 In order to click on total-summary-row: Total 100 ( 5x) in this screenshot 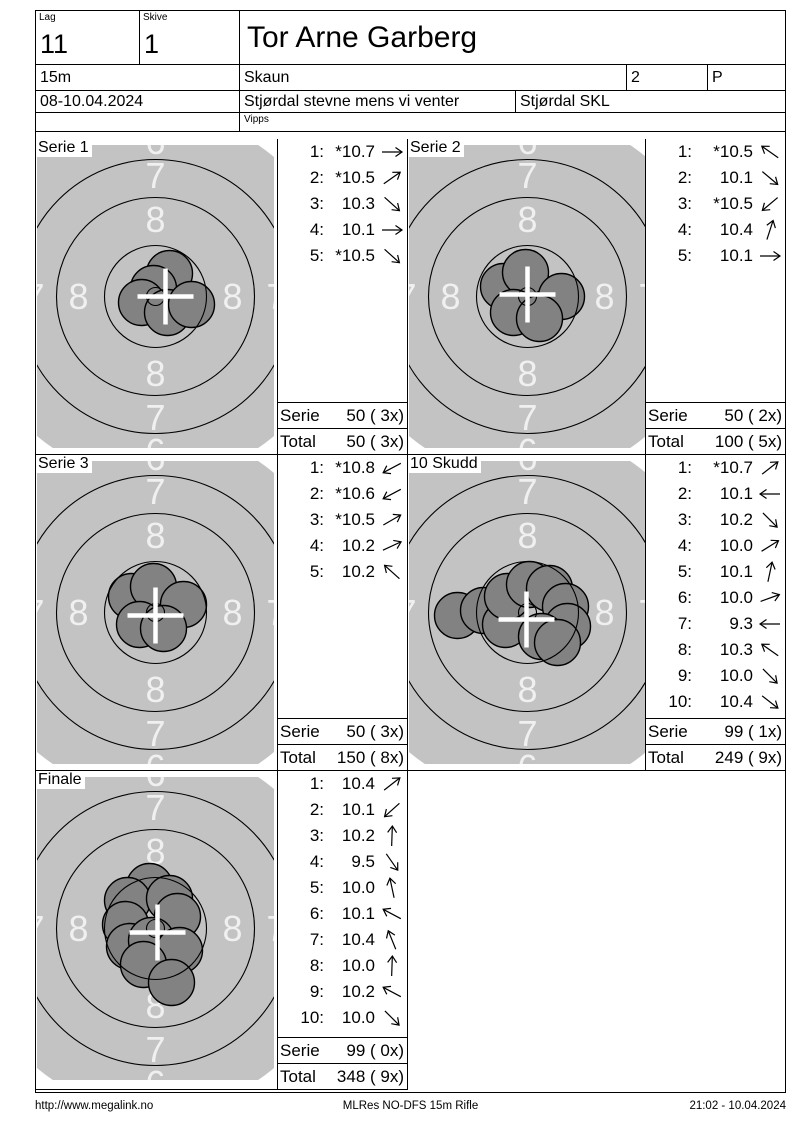, I will do `click(715, 441)`.